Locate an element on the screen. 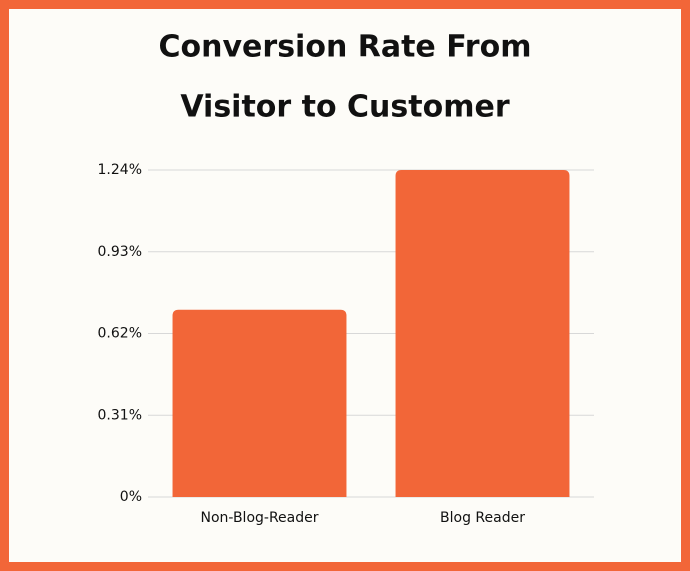  x-tick-label: Non-Blog-Reader is located at coordinates (259, 518).